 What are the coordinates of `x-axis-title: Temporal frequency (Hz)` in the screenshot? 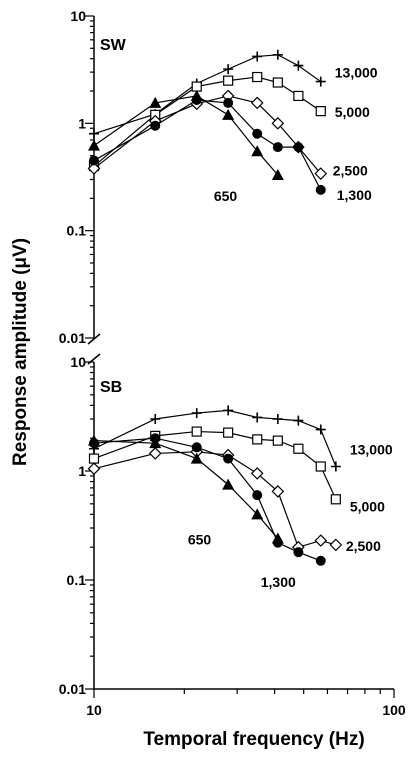 It's located at (253, 739).